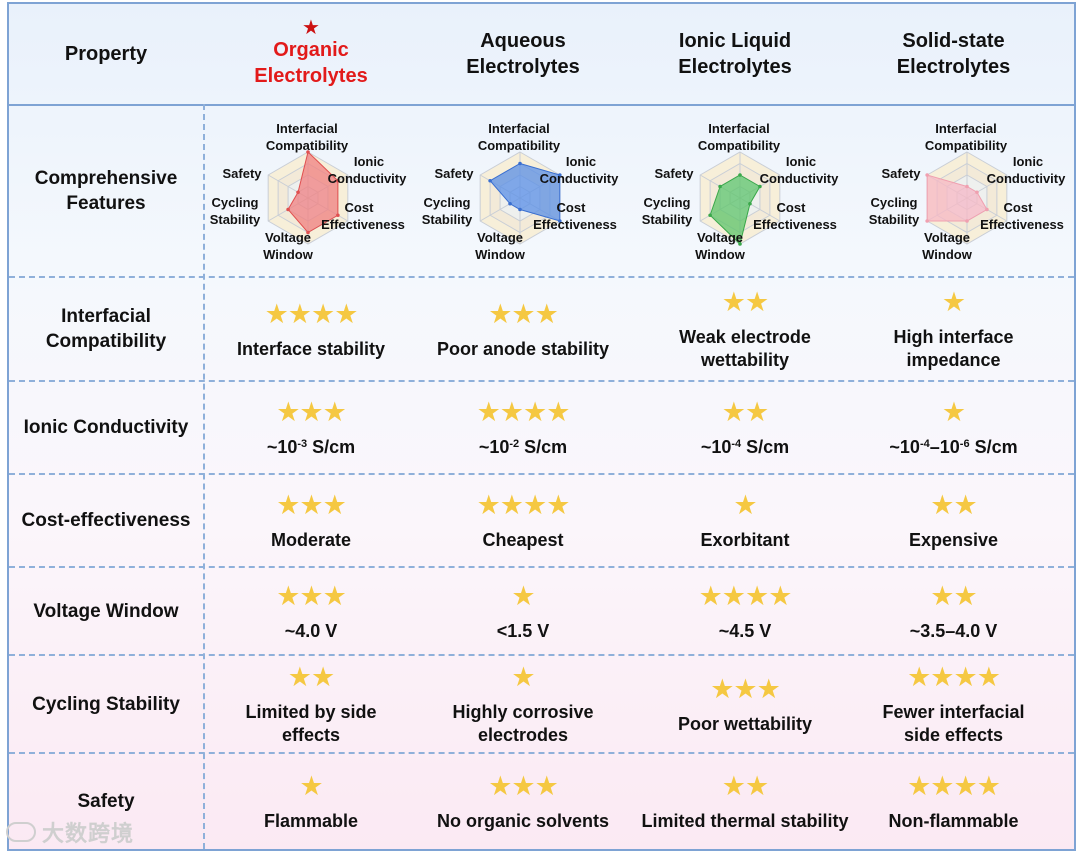 Image resolution: width=1080 pixels, height=854 pixels. What do you see at coordinates (106, 427) in the screenshot?
I see `row-label-line: Ionic Conductivity` at bounding box center [106, 427].